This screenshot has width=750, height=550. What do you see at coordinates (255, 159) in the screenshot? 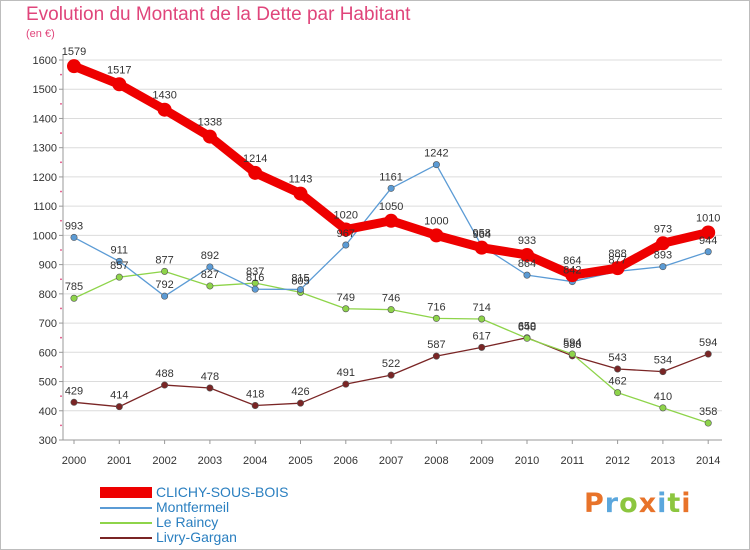
I see `data-label: 1214` at bounding box center [255, 159].